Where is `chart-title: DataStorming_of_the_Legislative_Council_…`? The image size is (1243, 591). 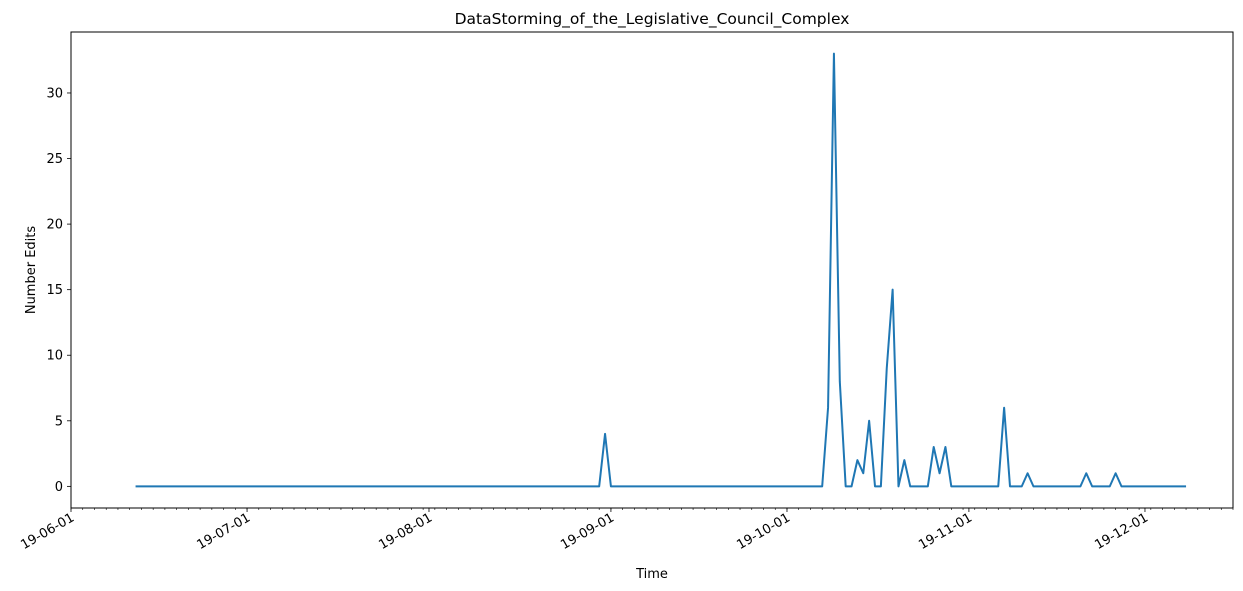 chart-title: DataStorming_of_the_Legislative_Council_… is located at coordinates (652, 19).